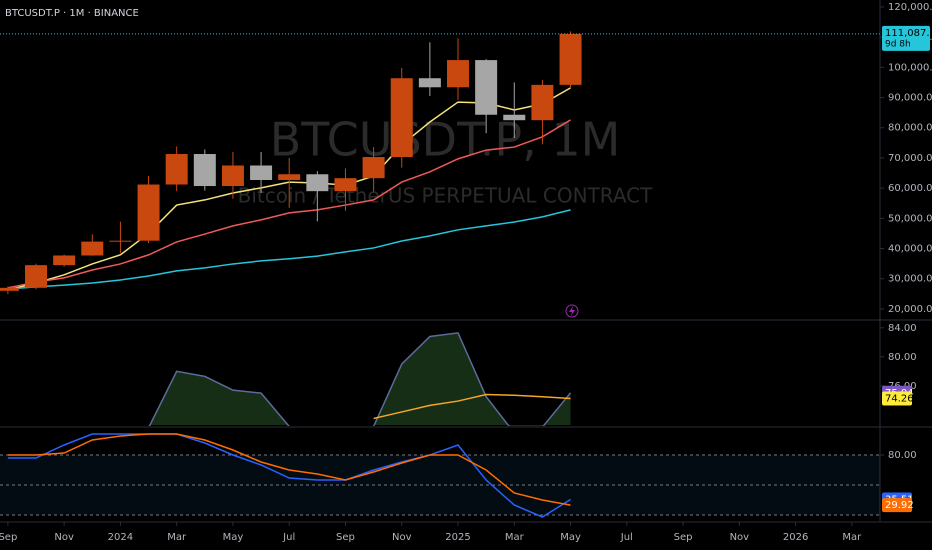 This screenshot has width=932, height=550. Describe the element at coordinates (899, 505) in the screenshot. I see `last-value-label: 29.92` at that location.